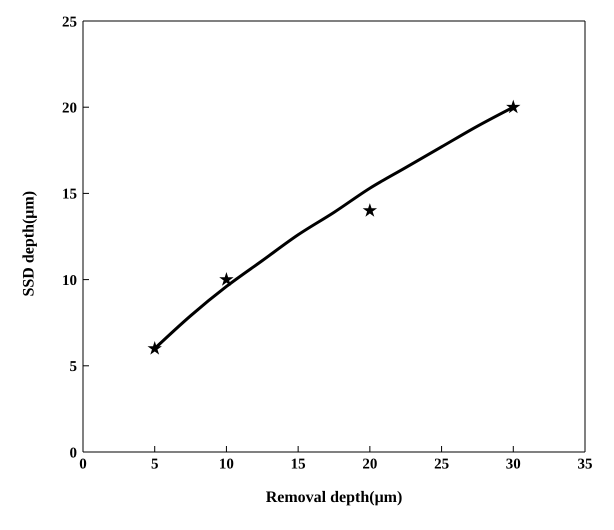  What do you see at coordinates (69, 194) in the screenshot?
I see `y-tick-label: 15` at bounding box center [69, 194].